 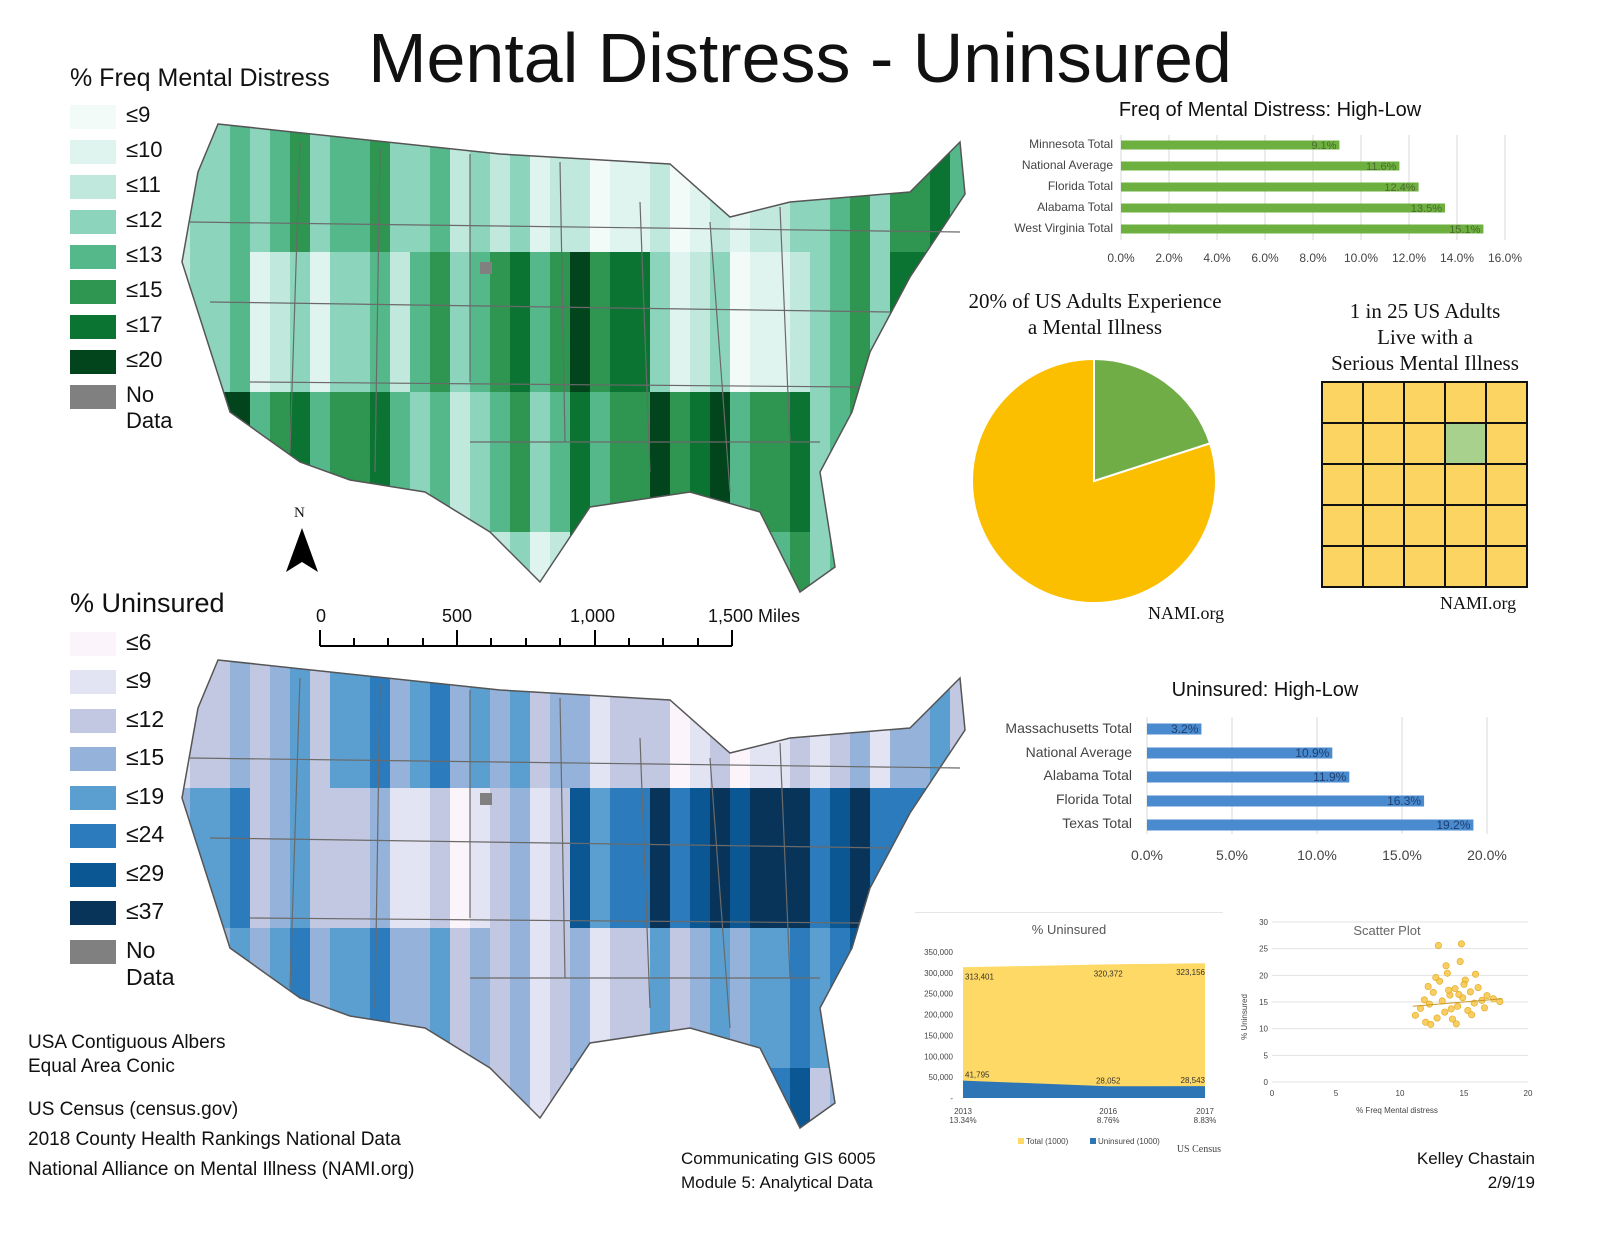 What do you see at coordinates (575, 317) in the screenshot?
I see `state-boundaries` at bounding box center [575, 317].